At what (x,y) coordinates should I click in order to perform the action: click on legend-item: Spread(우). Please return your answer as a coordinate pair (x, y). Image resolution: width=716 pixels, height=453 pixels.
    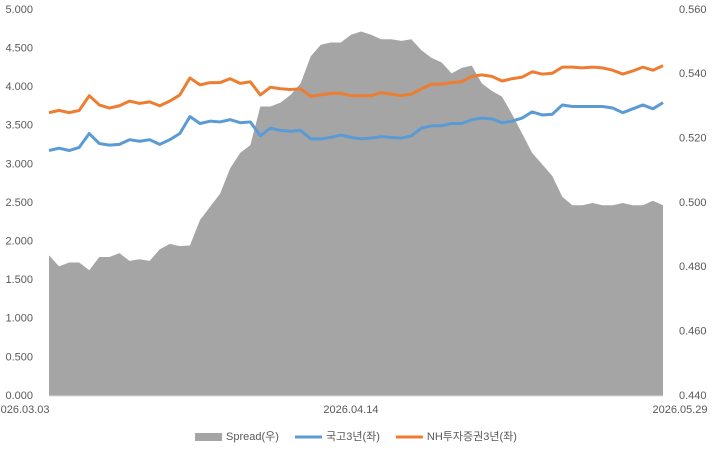
    Looking at the image, I should click on (237, 436).